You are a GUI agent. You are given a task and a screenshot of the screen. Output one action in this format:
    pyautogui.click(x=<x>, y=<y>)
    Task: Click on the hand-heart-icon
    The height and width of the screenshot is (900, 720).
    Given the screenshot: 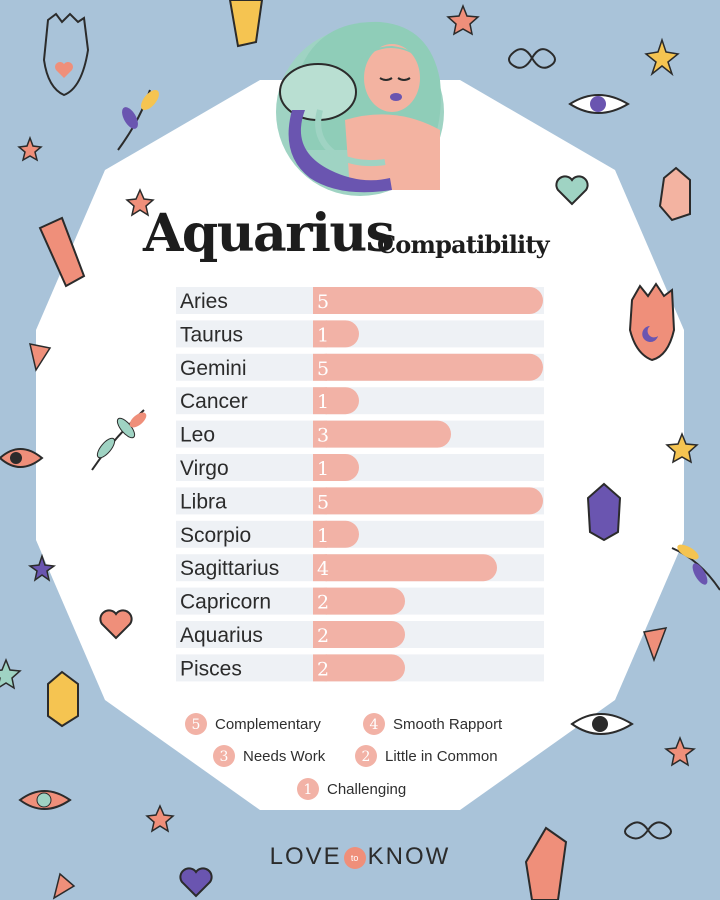 What is the action you would take?
    pyautogui.click(x=66, y=54)
    